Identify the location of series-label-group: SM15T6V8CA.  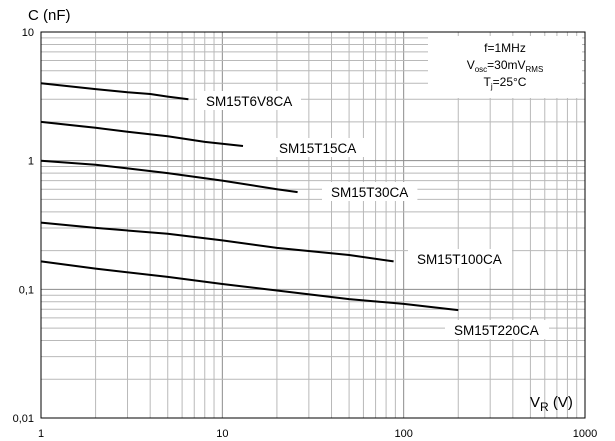
(249, 100).